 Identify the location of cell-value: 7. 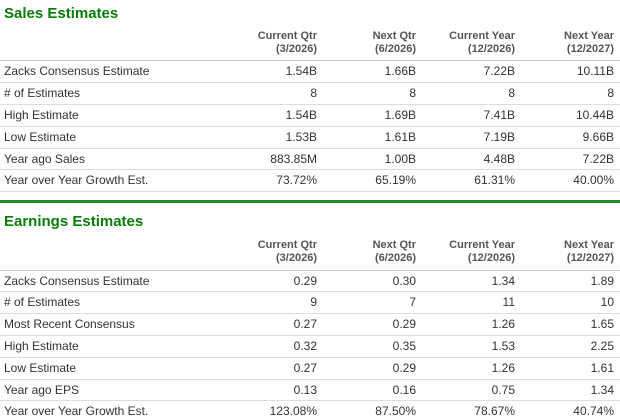
(372, 303).